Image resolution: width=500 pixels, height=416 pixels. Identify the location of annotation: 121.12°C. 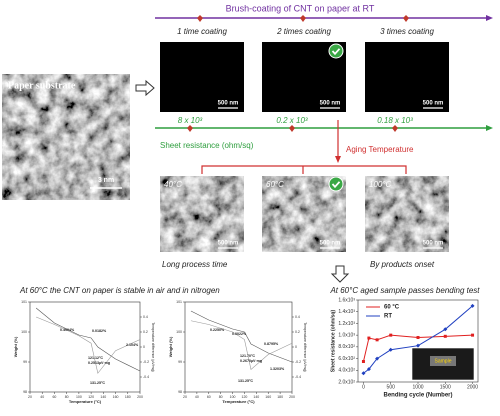
(95, 358).